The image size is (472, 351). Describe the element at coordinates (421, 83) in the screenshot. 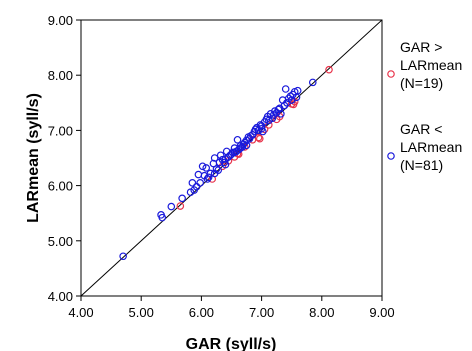

I see `legend-label: (N=19)` at that location.